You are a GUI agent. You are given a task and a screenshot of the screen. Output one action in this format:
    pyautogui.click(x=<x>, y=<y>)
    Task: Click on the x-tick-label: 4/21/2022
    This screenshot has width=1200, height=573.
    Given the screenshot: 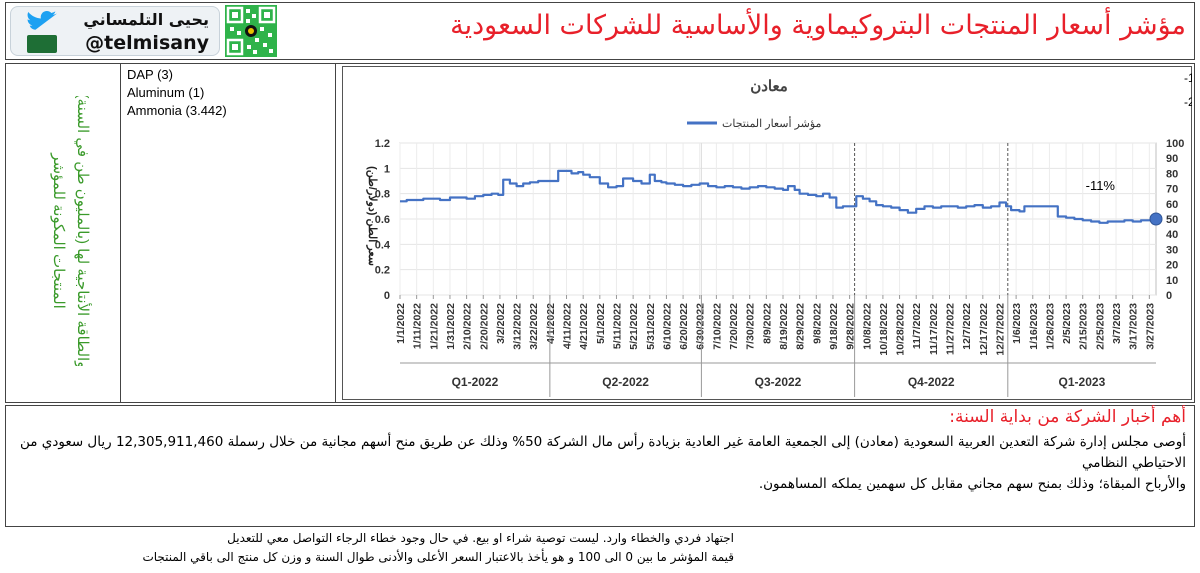 What is the action you would take?
    pyautogui.click(x=584, y=326)
    